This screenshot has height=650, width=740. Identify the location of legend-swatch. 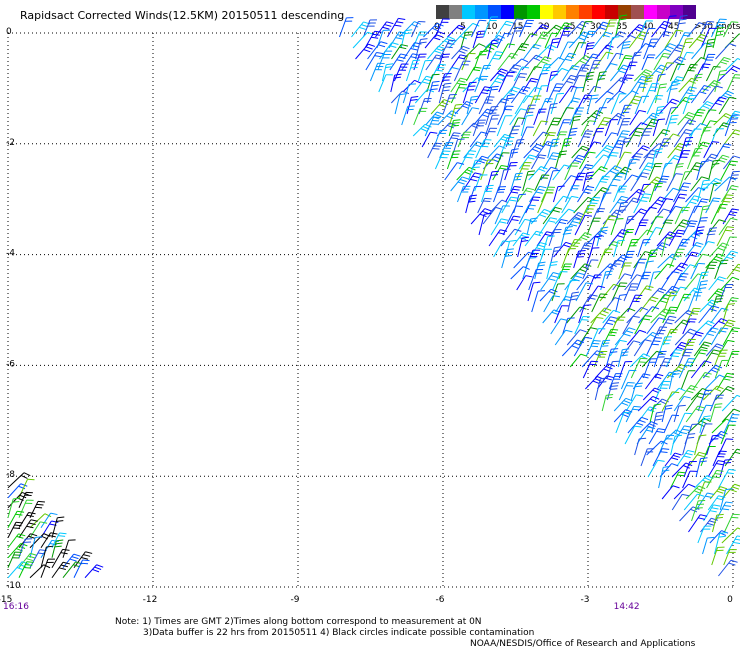
(468, 12).